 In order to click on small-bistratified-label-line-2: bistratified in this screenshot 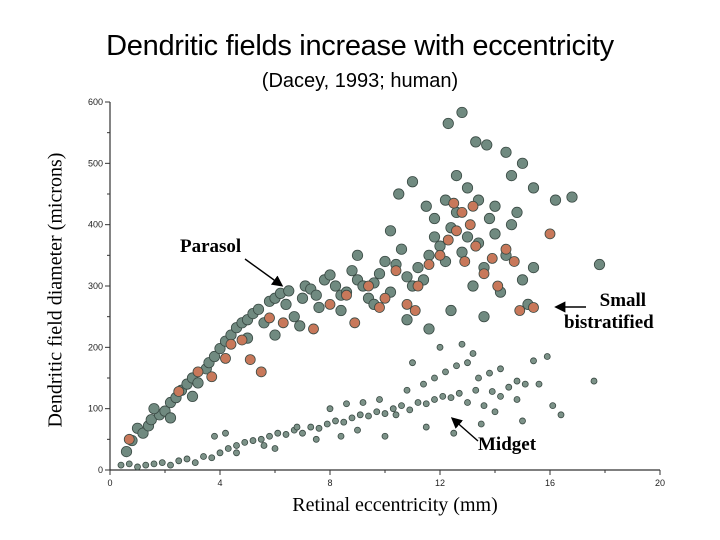, I will do `click(609, 322)`.